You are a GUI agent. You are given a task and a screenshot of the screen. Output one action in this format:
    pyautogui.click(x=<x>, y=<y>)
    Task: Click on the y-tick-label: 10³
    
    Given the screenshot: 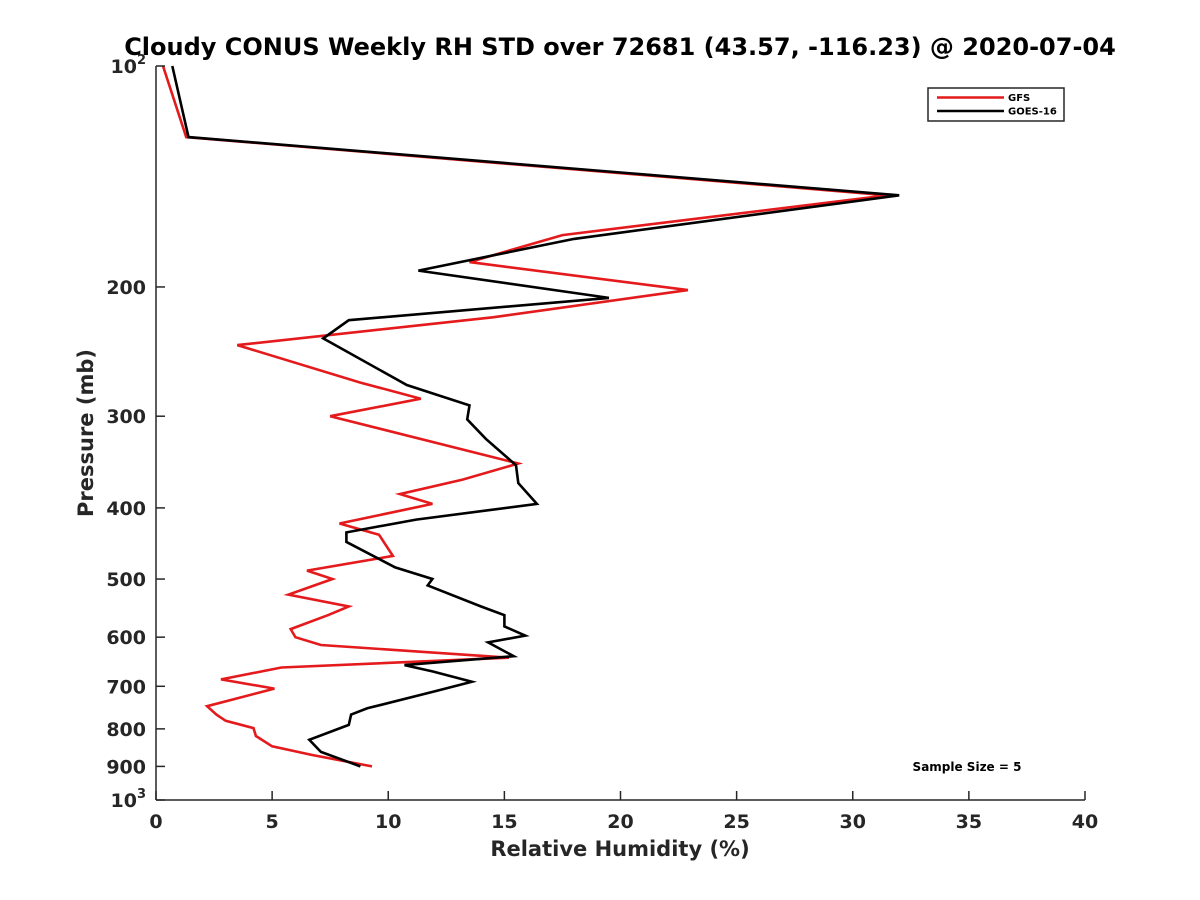 What is the action you would take?
    pyautogui.click(x=129, y=799)
    